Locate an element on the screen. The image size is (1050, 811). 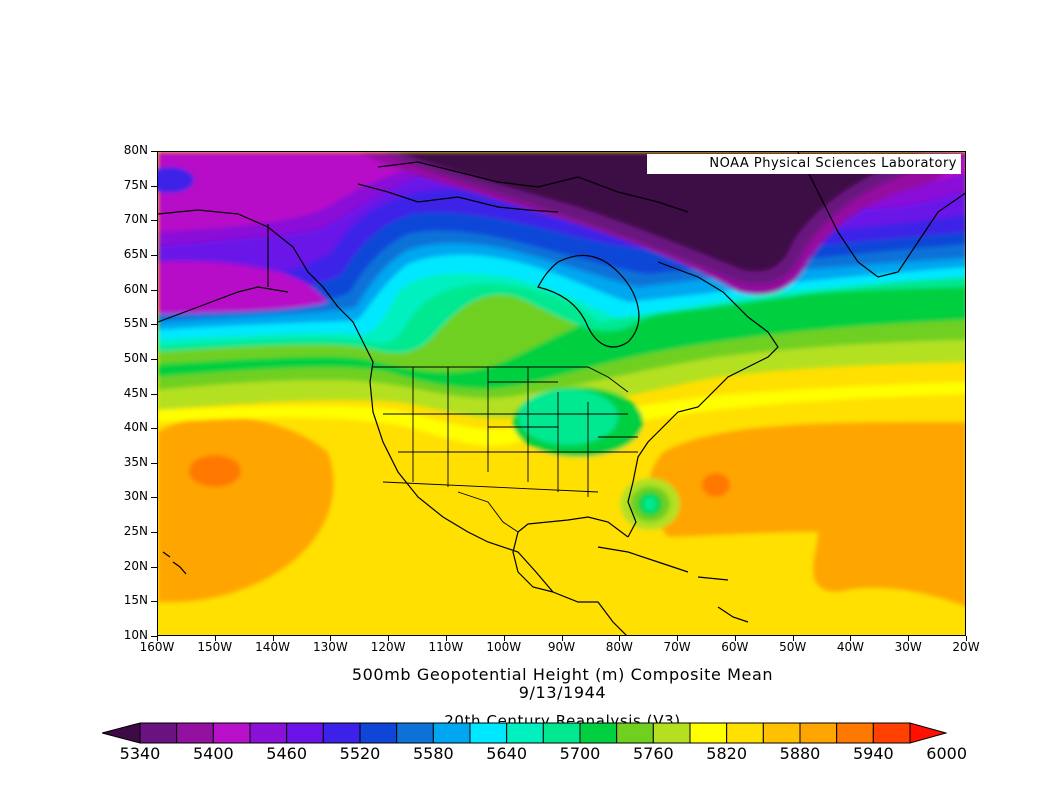
latitude-label: 60N is located at coordinates (135, 288).